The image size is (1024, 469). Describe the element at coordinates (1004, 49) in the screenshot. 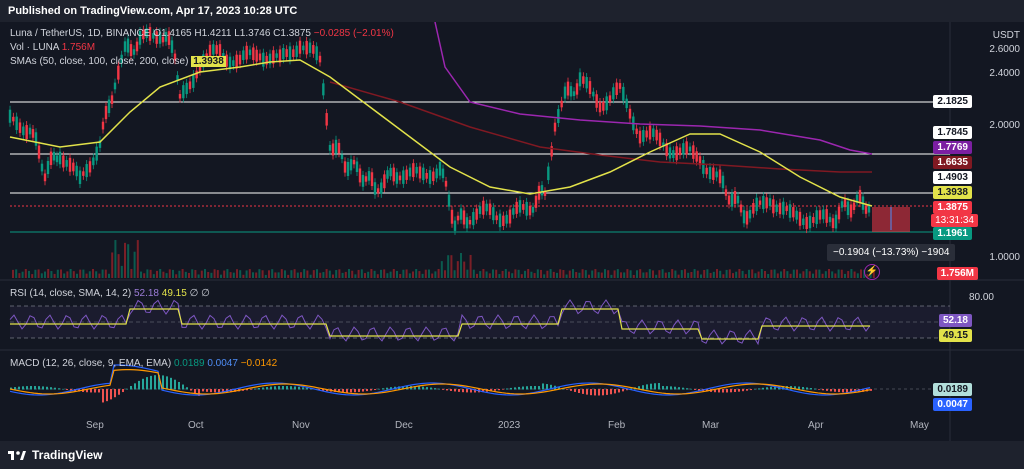

I see `price-tick-2-6: 2.6000` at that location.